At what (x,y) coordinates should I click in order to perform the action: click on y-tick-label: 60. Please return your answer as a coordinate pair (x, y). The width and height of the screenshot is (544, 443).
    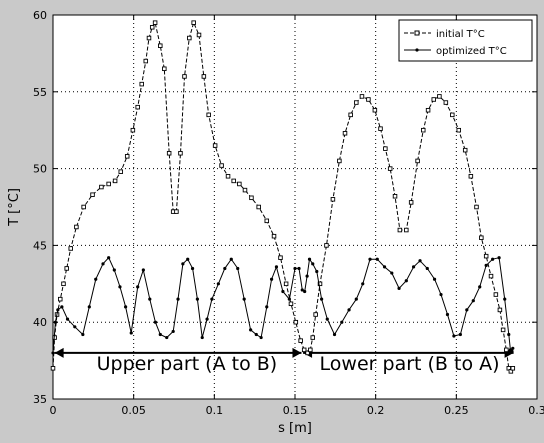
    Looking at the image, I should click on (40, 15).